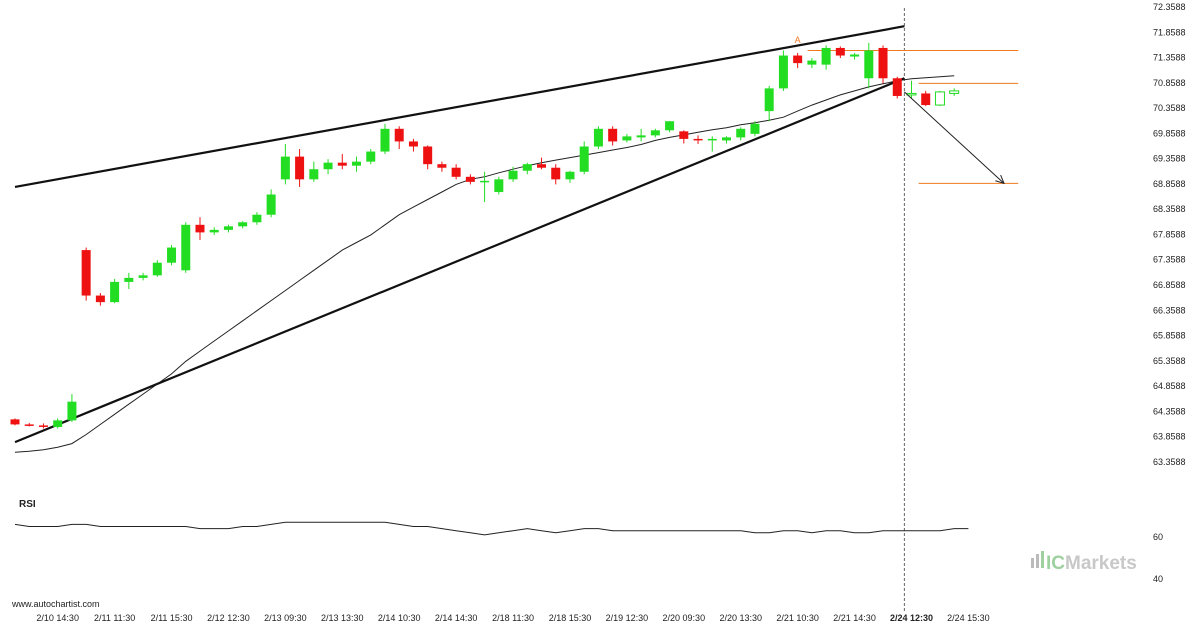 The height and width of the screenshot is (630, 1200). I want to click on price-tick-label: 68.3588, so click(1169, 209).